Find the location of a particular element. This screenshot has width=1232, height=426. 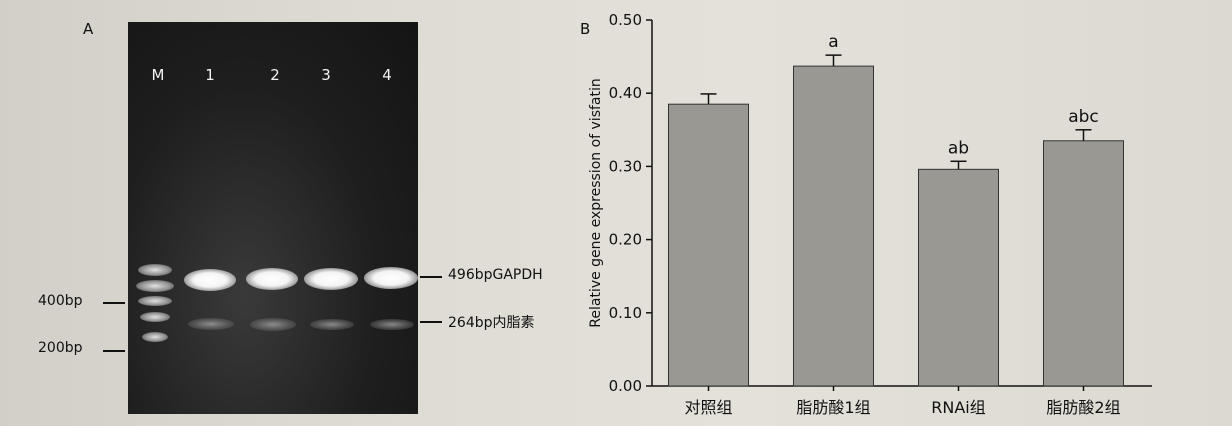

significance-label: abc is located at coordinates (1083, 117).